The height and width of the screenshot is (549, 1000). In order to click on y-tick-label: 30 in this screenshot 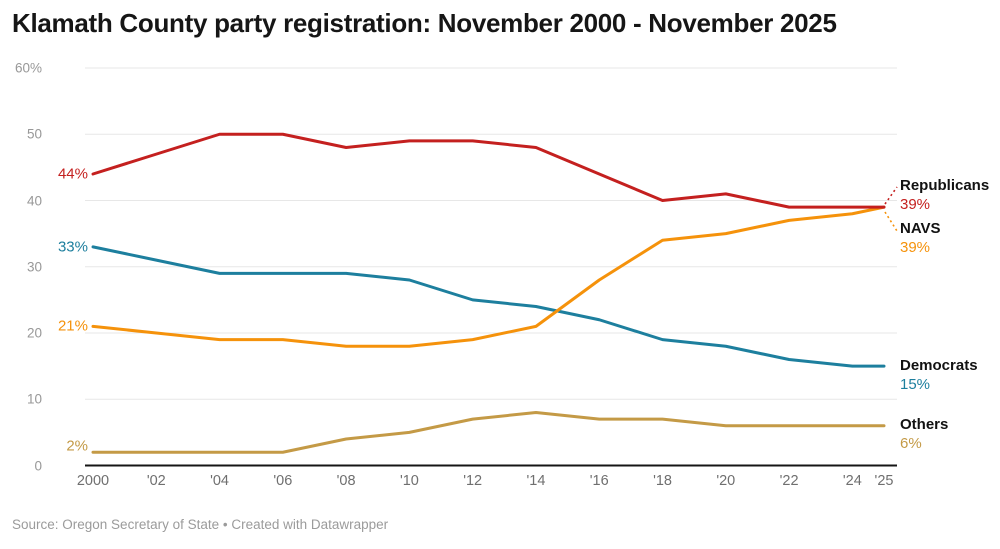, I will do `click(34, 267)`.